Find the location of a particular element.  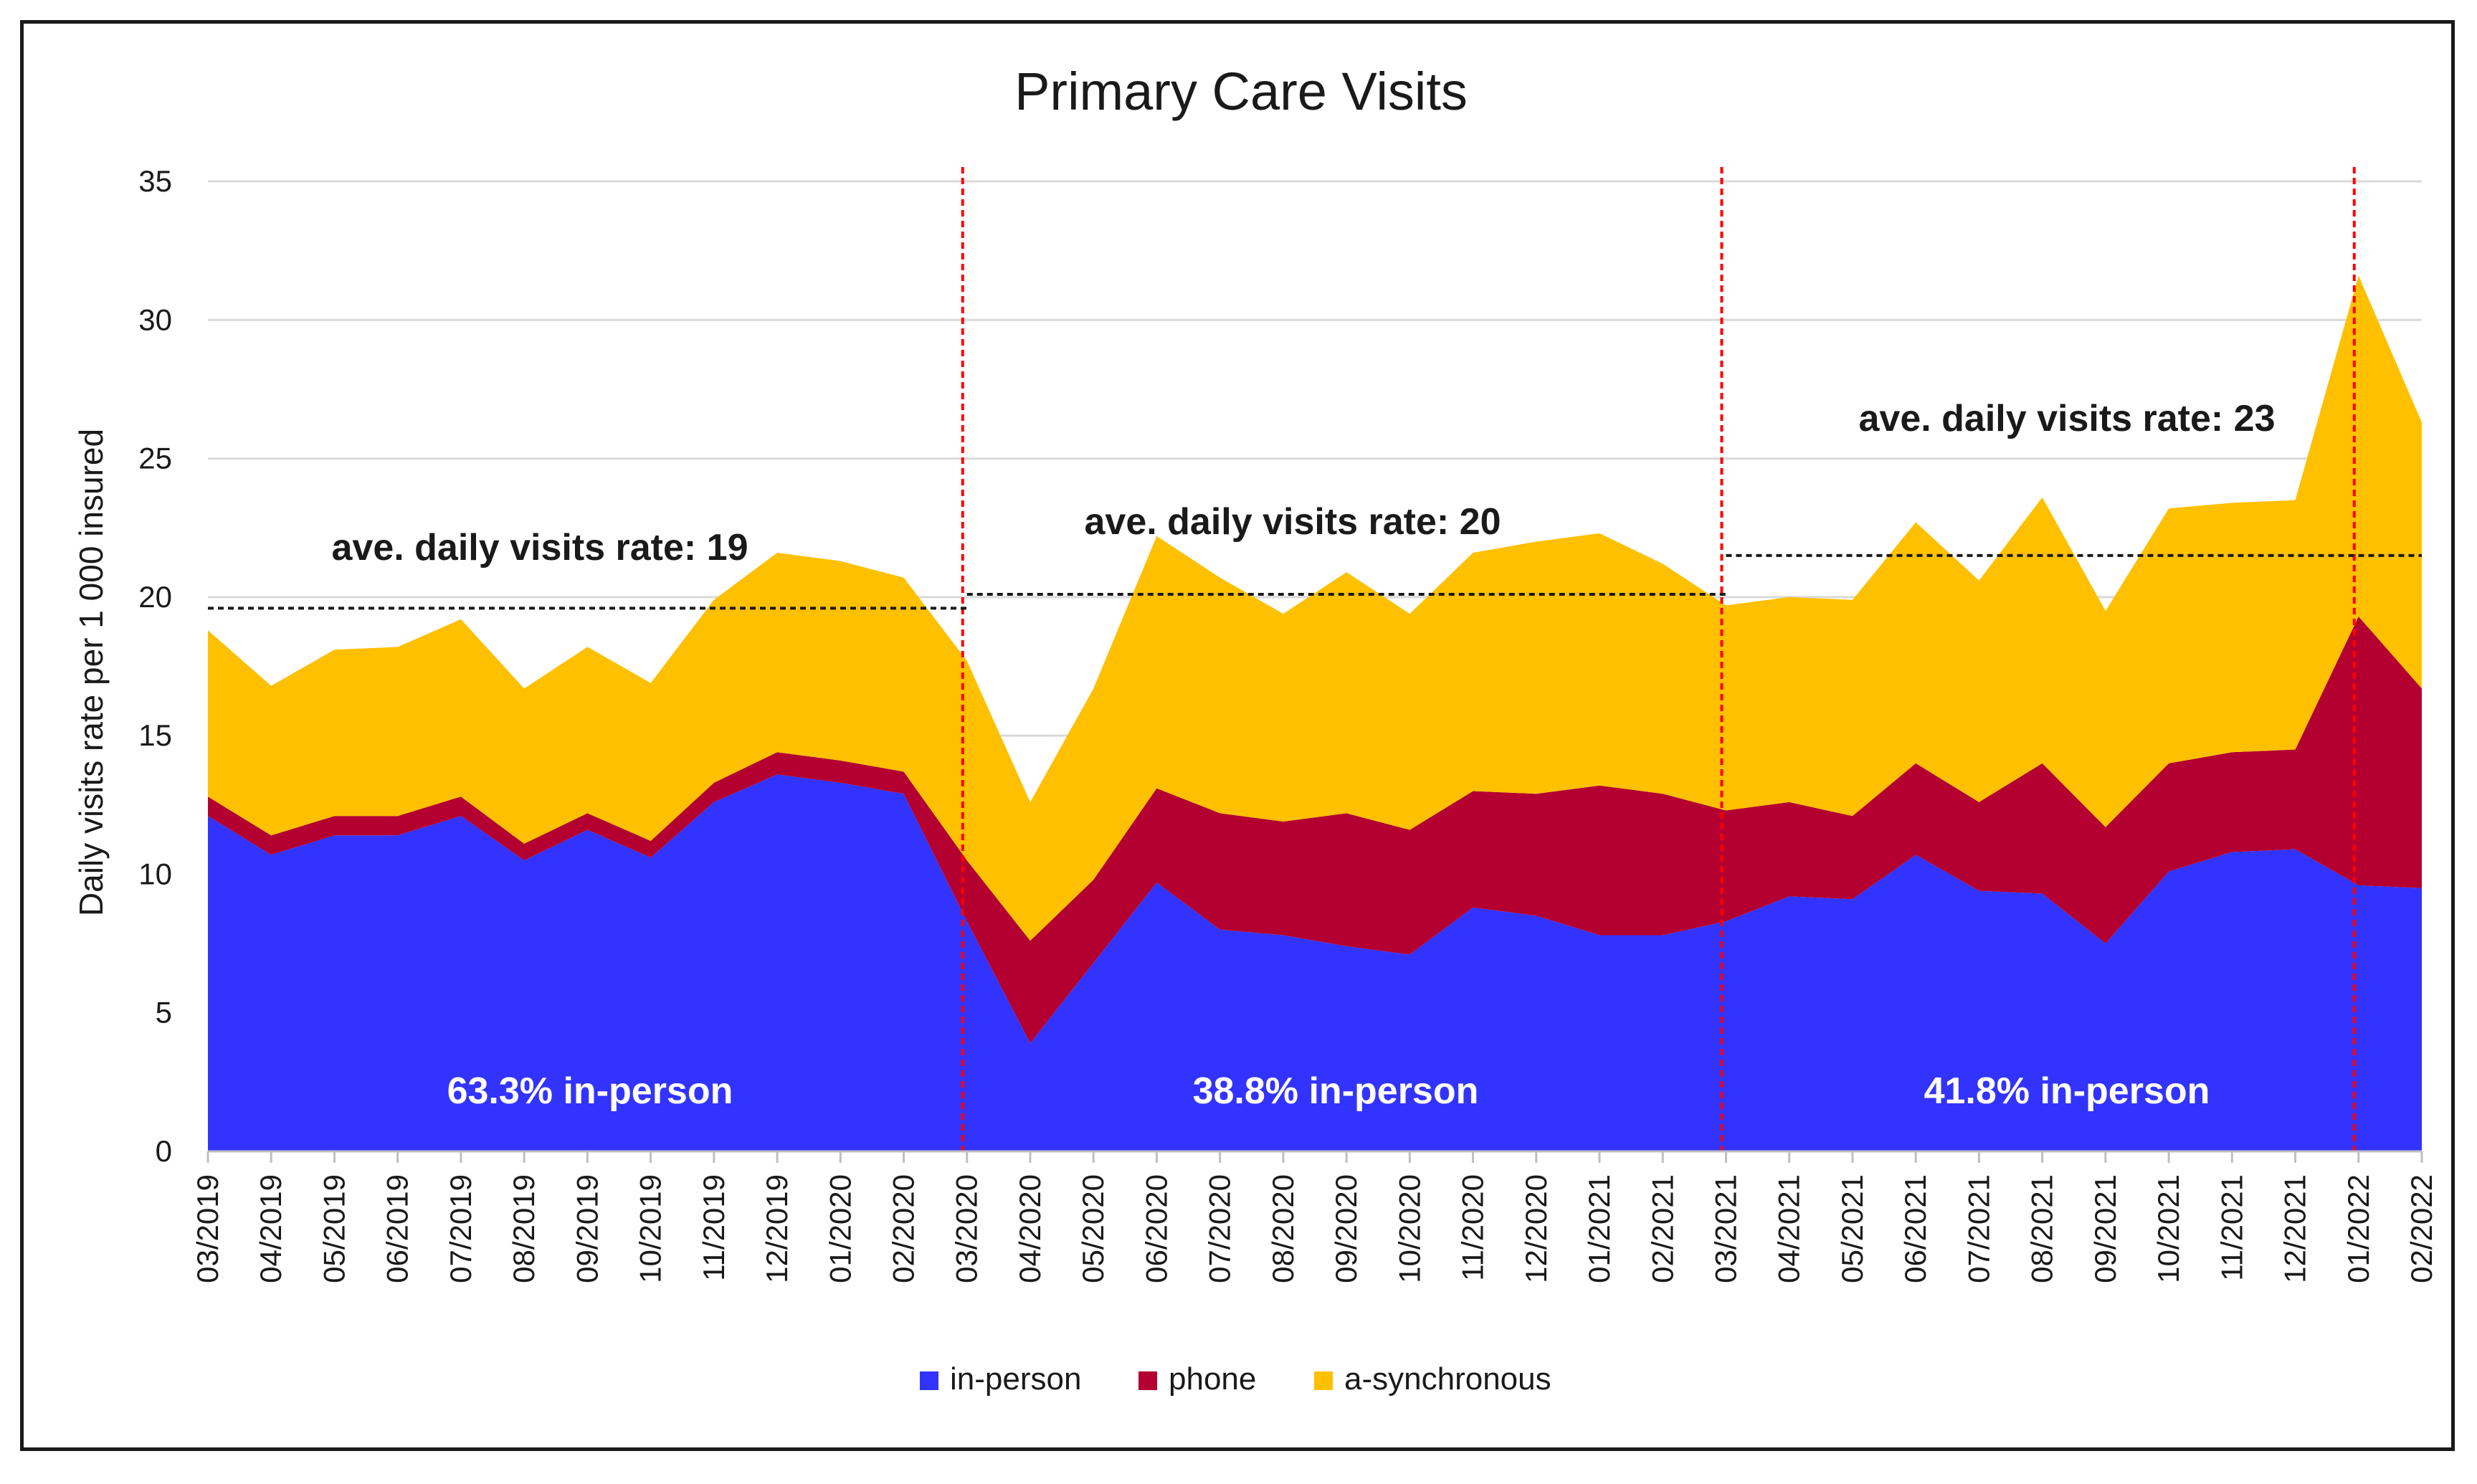

x-tick-label: 08/2021 is located at coordinates (2042, 1228).